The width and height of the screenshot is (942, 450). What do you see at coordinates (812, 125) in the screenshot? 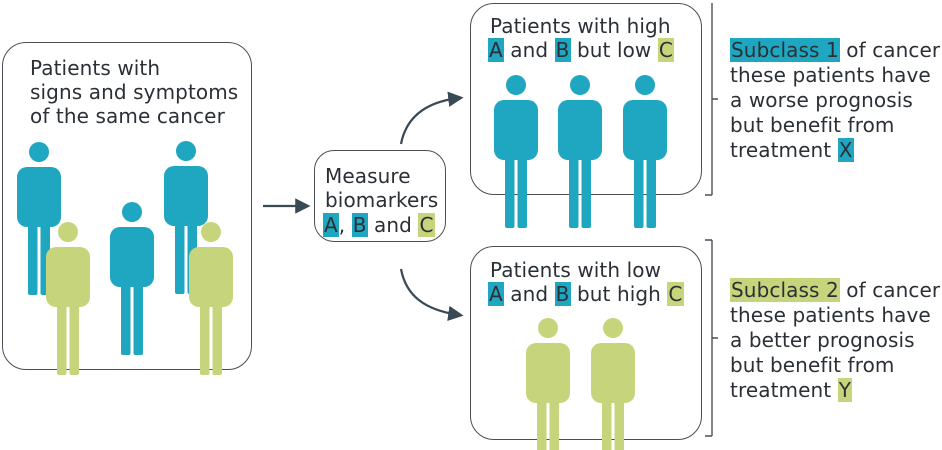
I see `subclass1-line-3: but benefit from` at bounding box center [812, 125].